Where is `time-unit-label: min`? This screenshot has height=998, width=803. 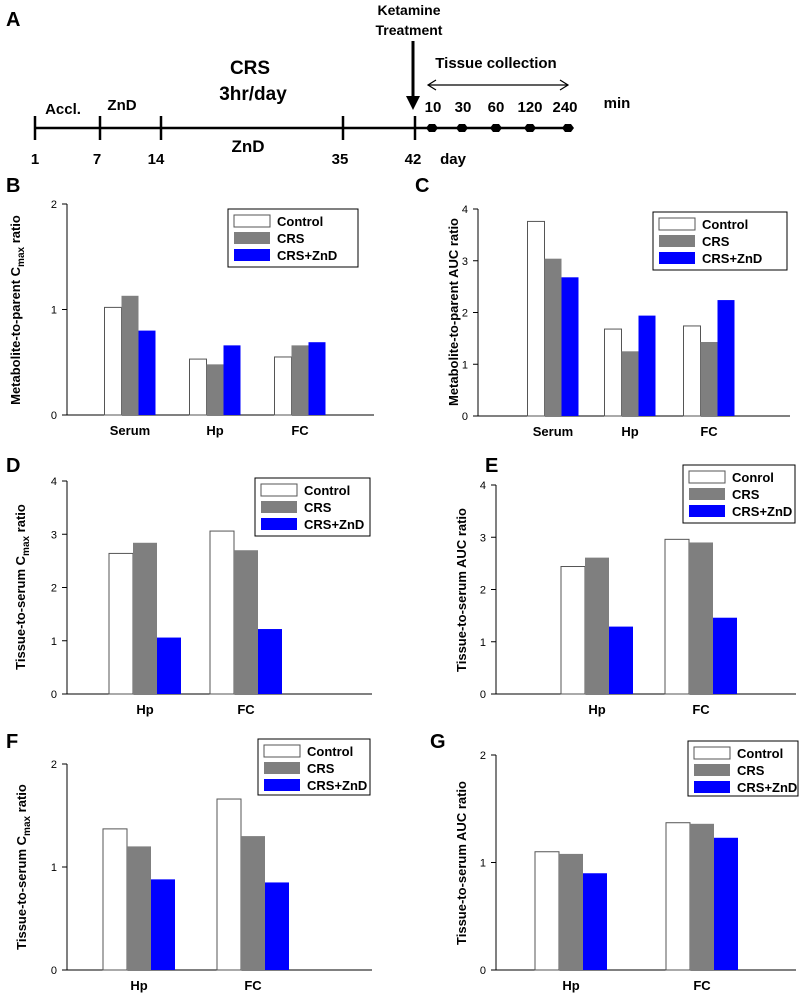
time-unit-label: min is located at coordinates (617, 103).